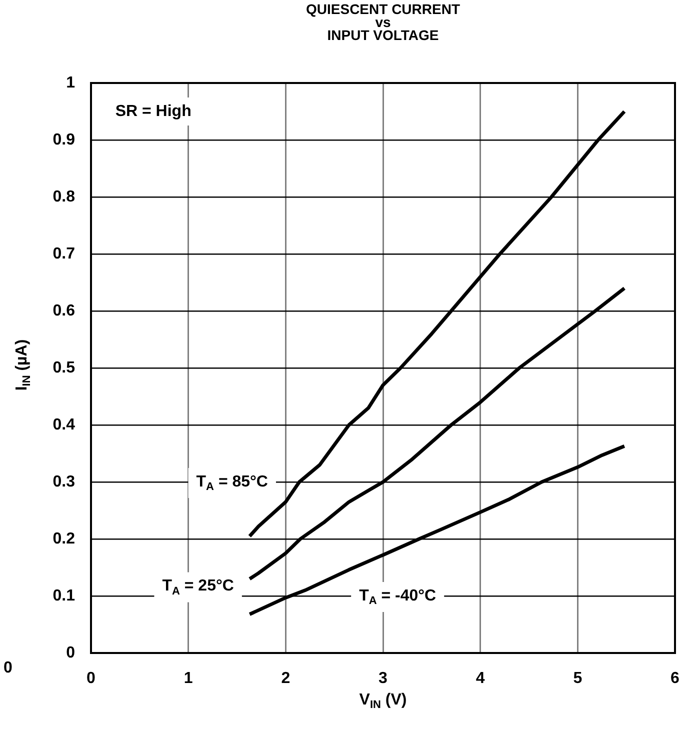 The image size is (697, 737). Describe the element at coordinates (64, 253) in the screenshot. I see `y-tick-label: 0.7` at that location.